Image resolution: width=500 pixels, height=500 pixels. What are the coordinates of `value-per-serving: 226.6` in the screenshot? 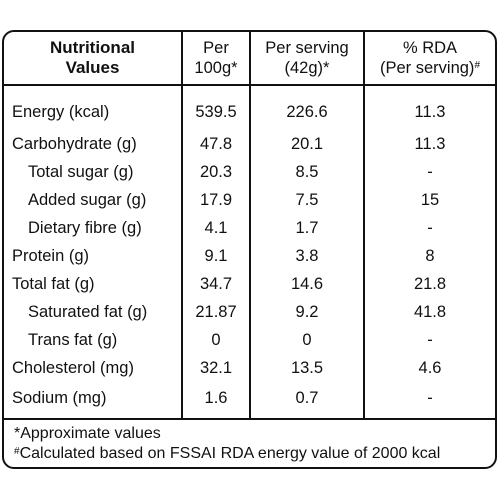 It's located at (306, 107).